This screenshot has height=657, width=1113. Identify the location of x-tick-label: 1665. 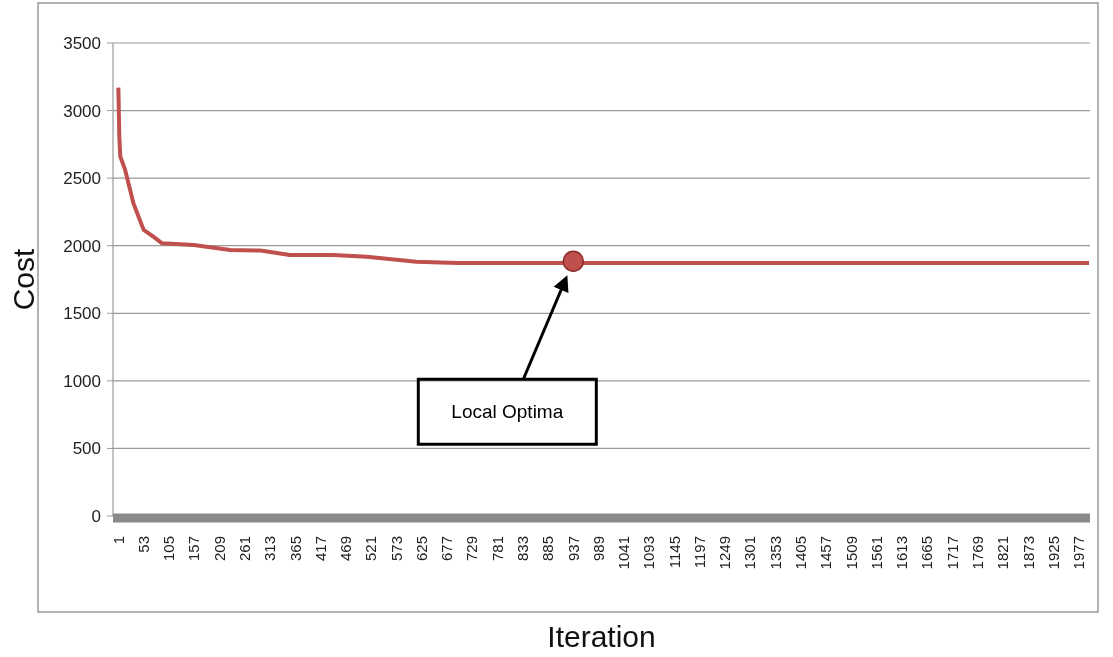
(927, 553).